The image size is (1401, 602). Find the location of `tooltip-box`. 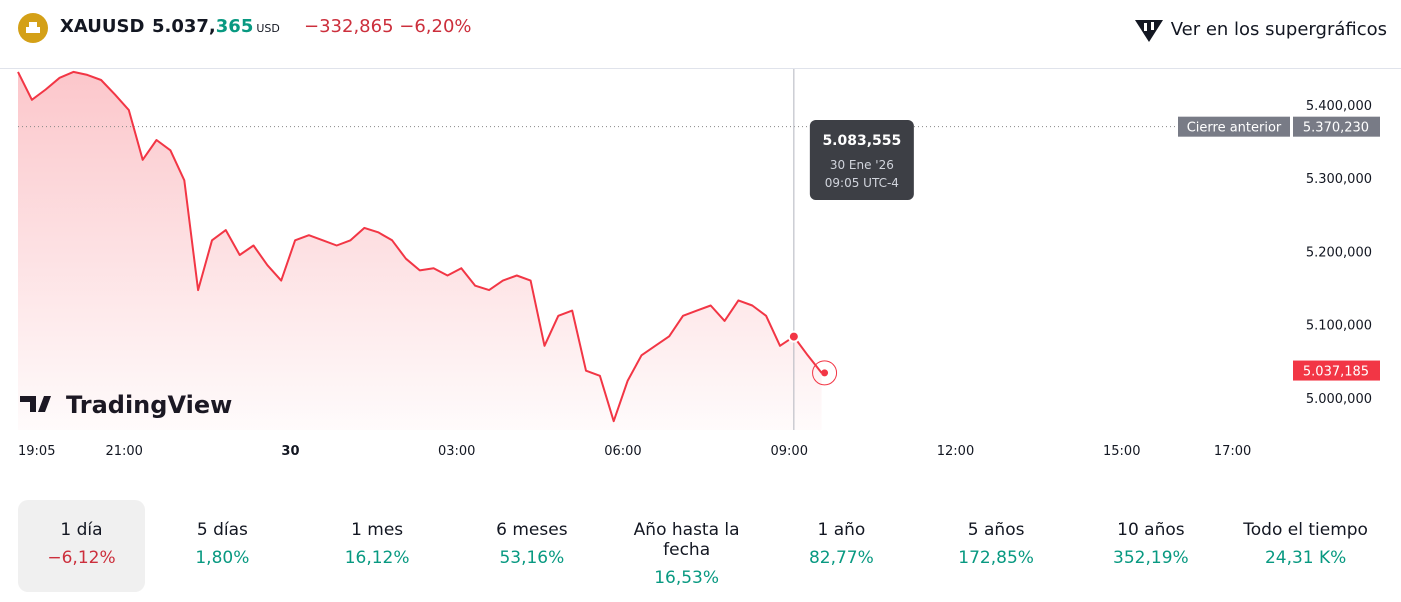

tooltip-box is located at coordinates (861, 160).